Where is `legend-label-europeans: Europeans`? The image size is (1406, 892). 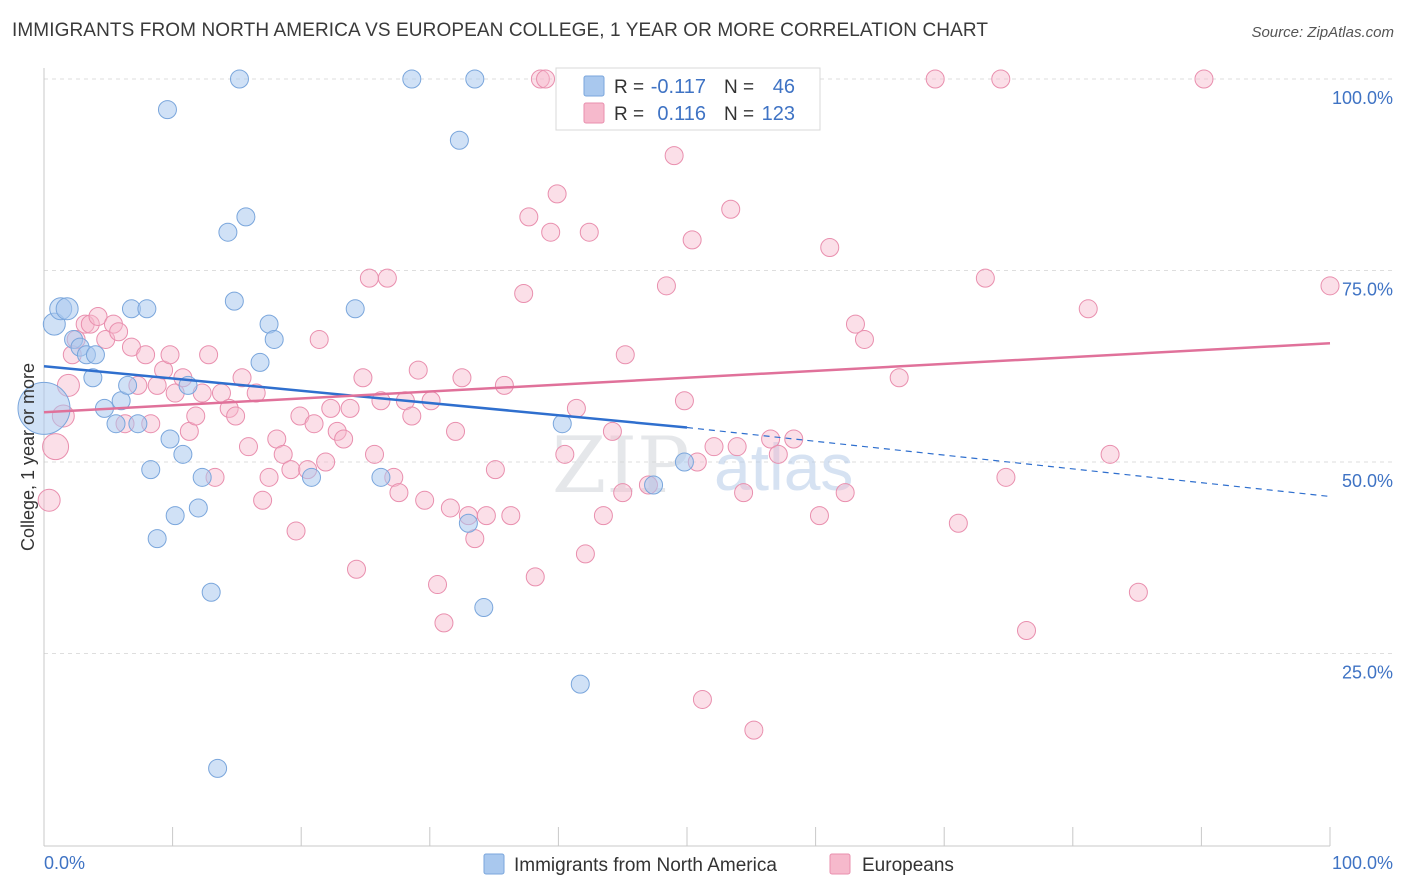
legend-label-europeans: Europeans is located at coordinates (908, 865).